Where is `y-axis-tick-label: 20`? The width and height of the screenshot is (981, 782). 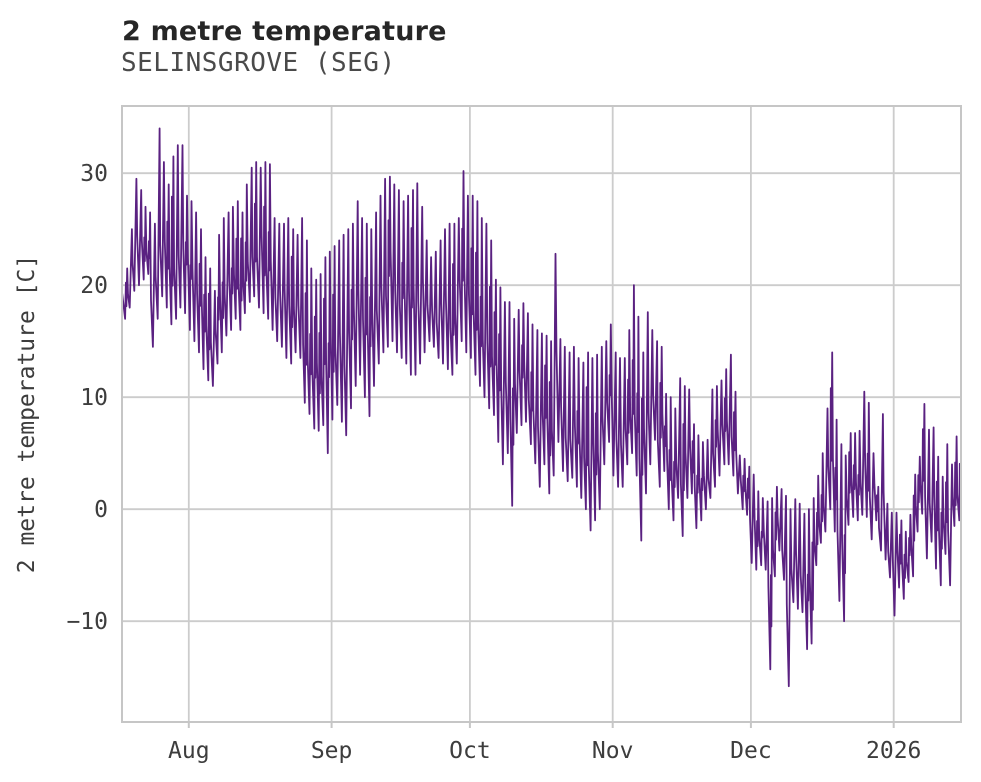
y-axis-tick-label: 20 is located at coordinates (94, 286).